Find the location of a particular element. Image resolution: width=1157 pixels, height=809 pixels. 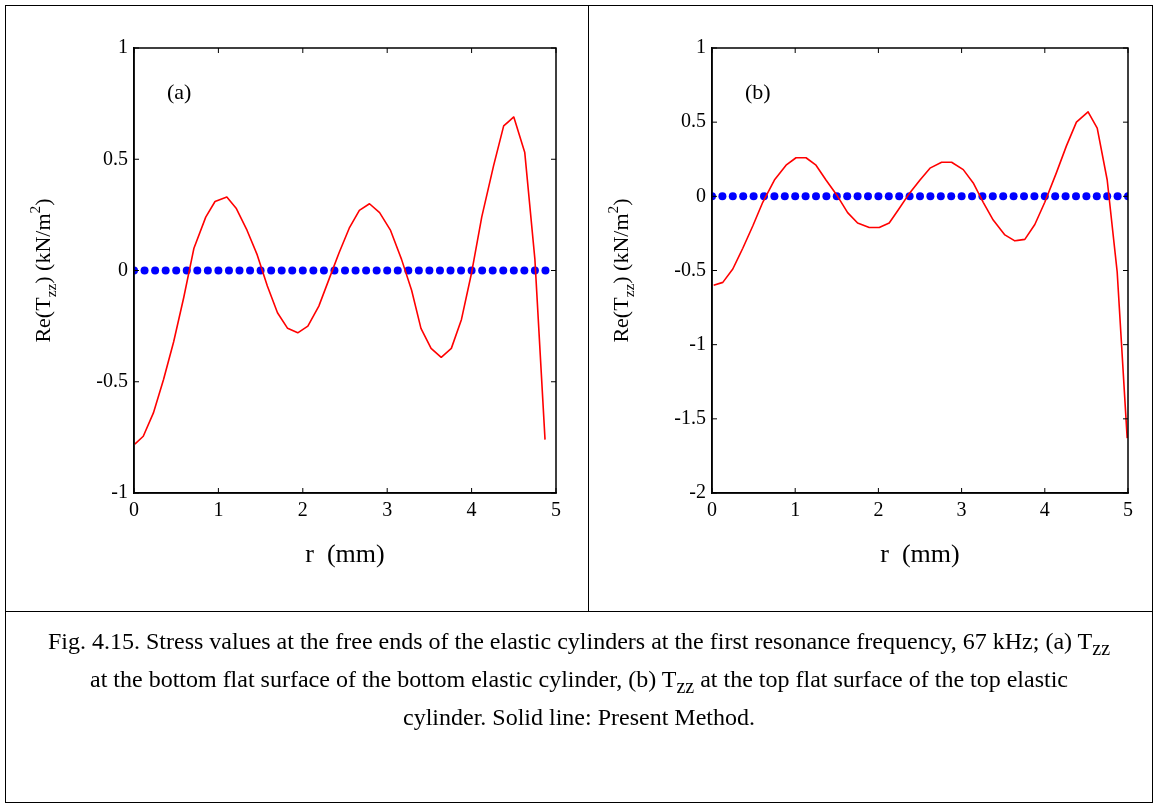

y-tick-label: -1.5 is located at coordinates (690, 417).